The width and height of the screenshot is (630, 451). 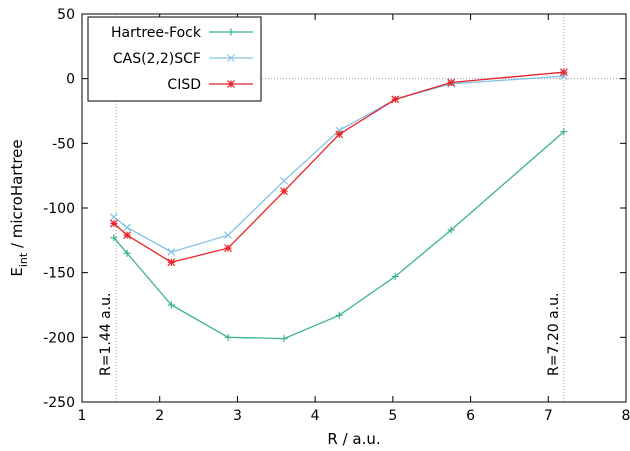 What do you see at coordinates (106, 334) in the screenshot?
I see `reference-line-label: R=1.44 a.u.` at bounding box center [106, 334].